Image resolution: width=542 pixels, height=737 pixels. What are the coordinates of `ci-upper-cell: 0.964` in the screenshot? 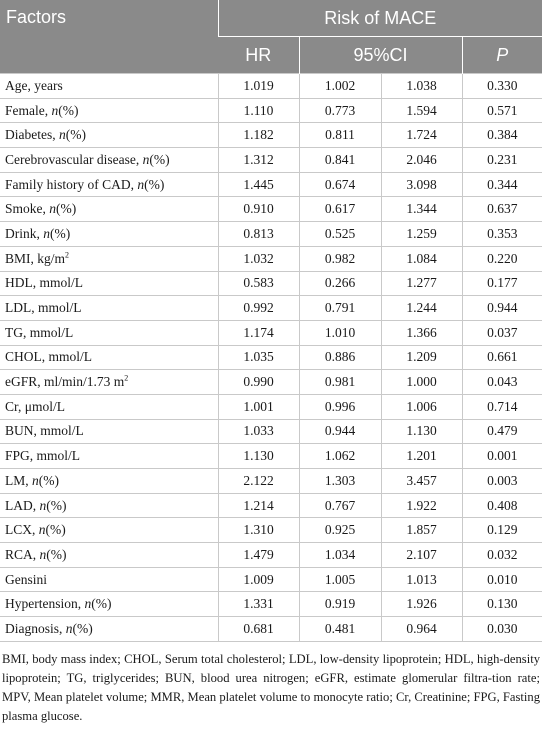 It's located at (421, 629).